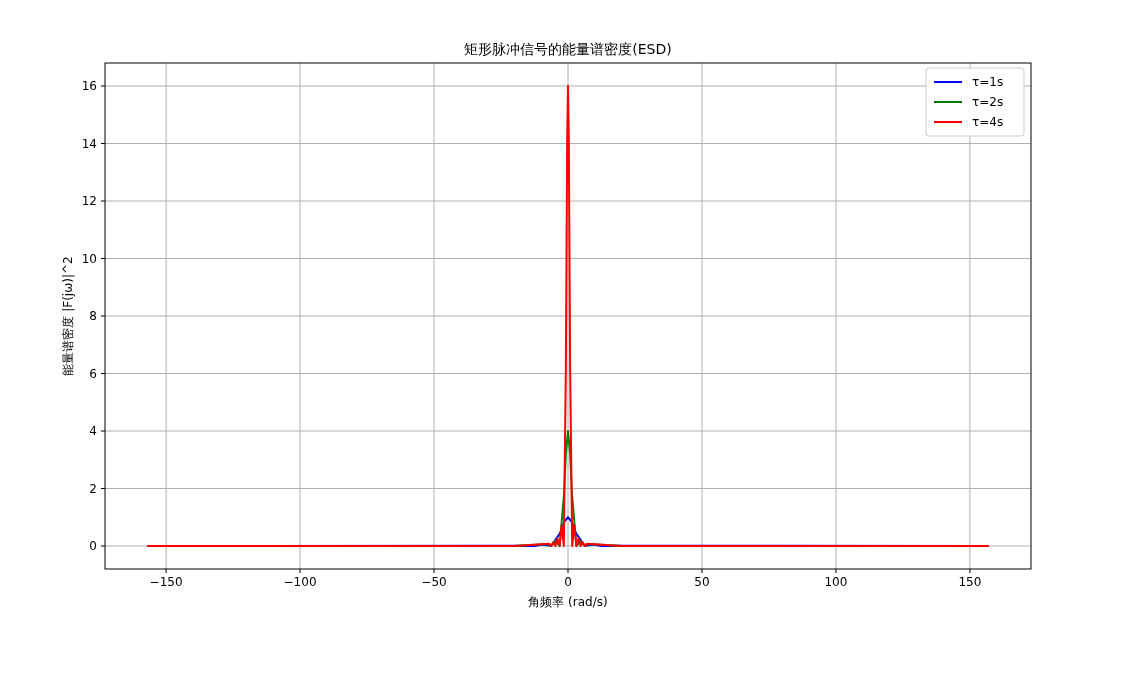 The image size is (1134, 673). I want to click on y-tick-label: 12, so click(89, 201).